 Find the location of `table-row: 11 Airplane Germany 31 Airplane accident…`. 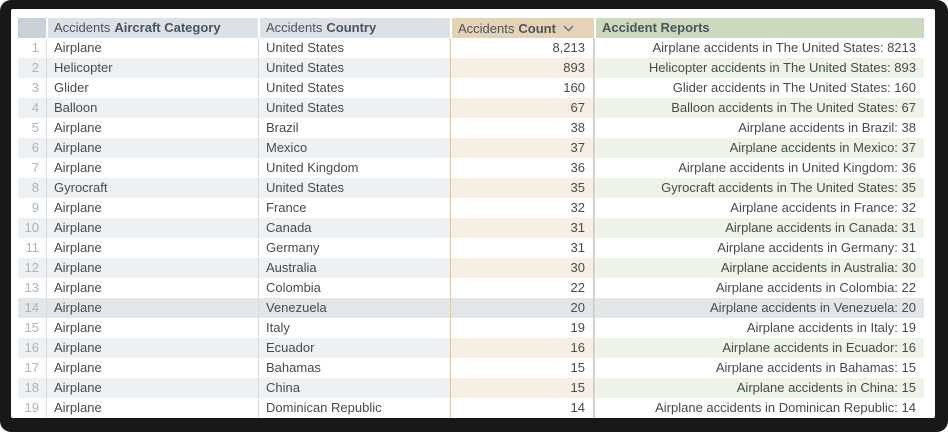

table-row: 11 Airplane Germany 31 Airplane accident… is located at coordinates (471, 248).